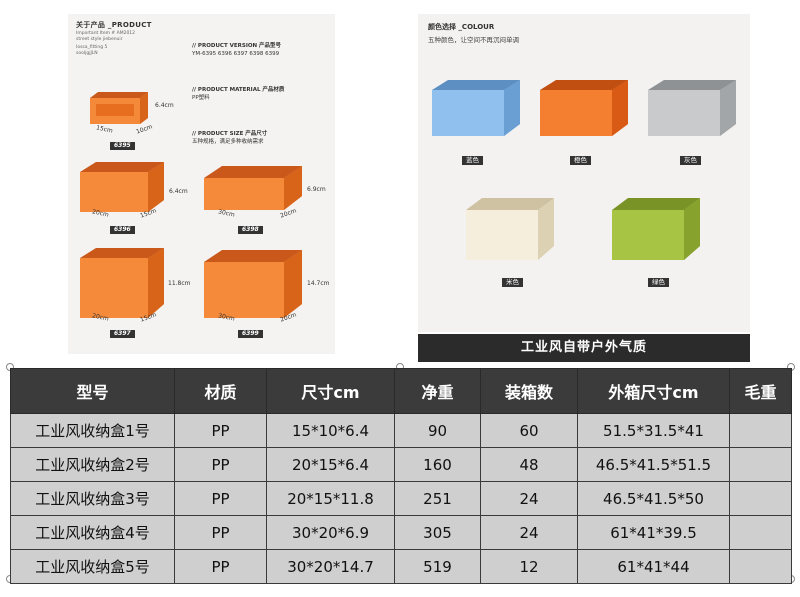 This screenshot has width=800, height=597. What do you see at coordinates (201, 98) in the screenshot?
I see `spec-material-value: PP塑料` at bounding box center [201, 98].